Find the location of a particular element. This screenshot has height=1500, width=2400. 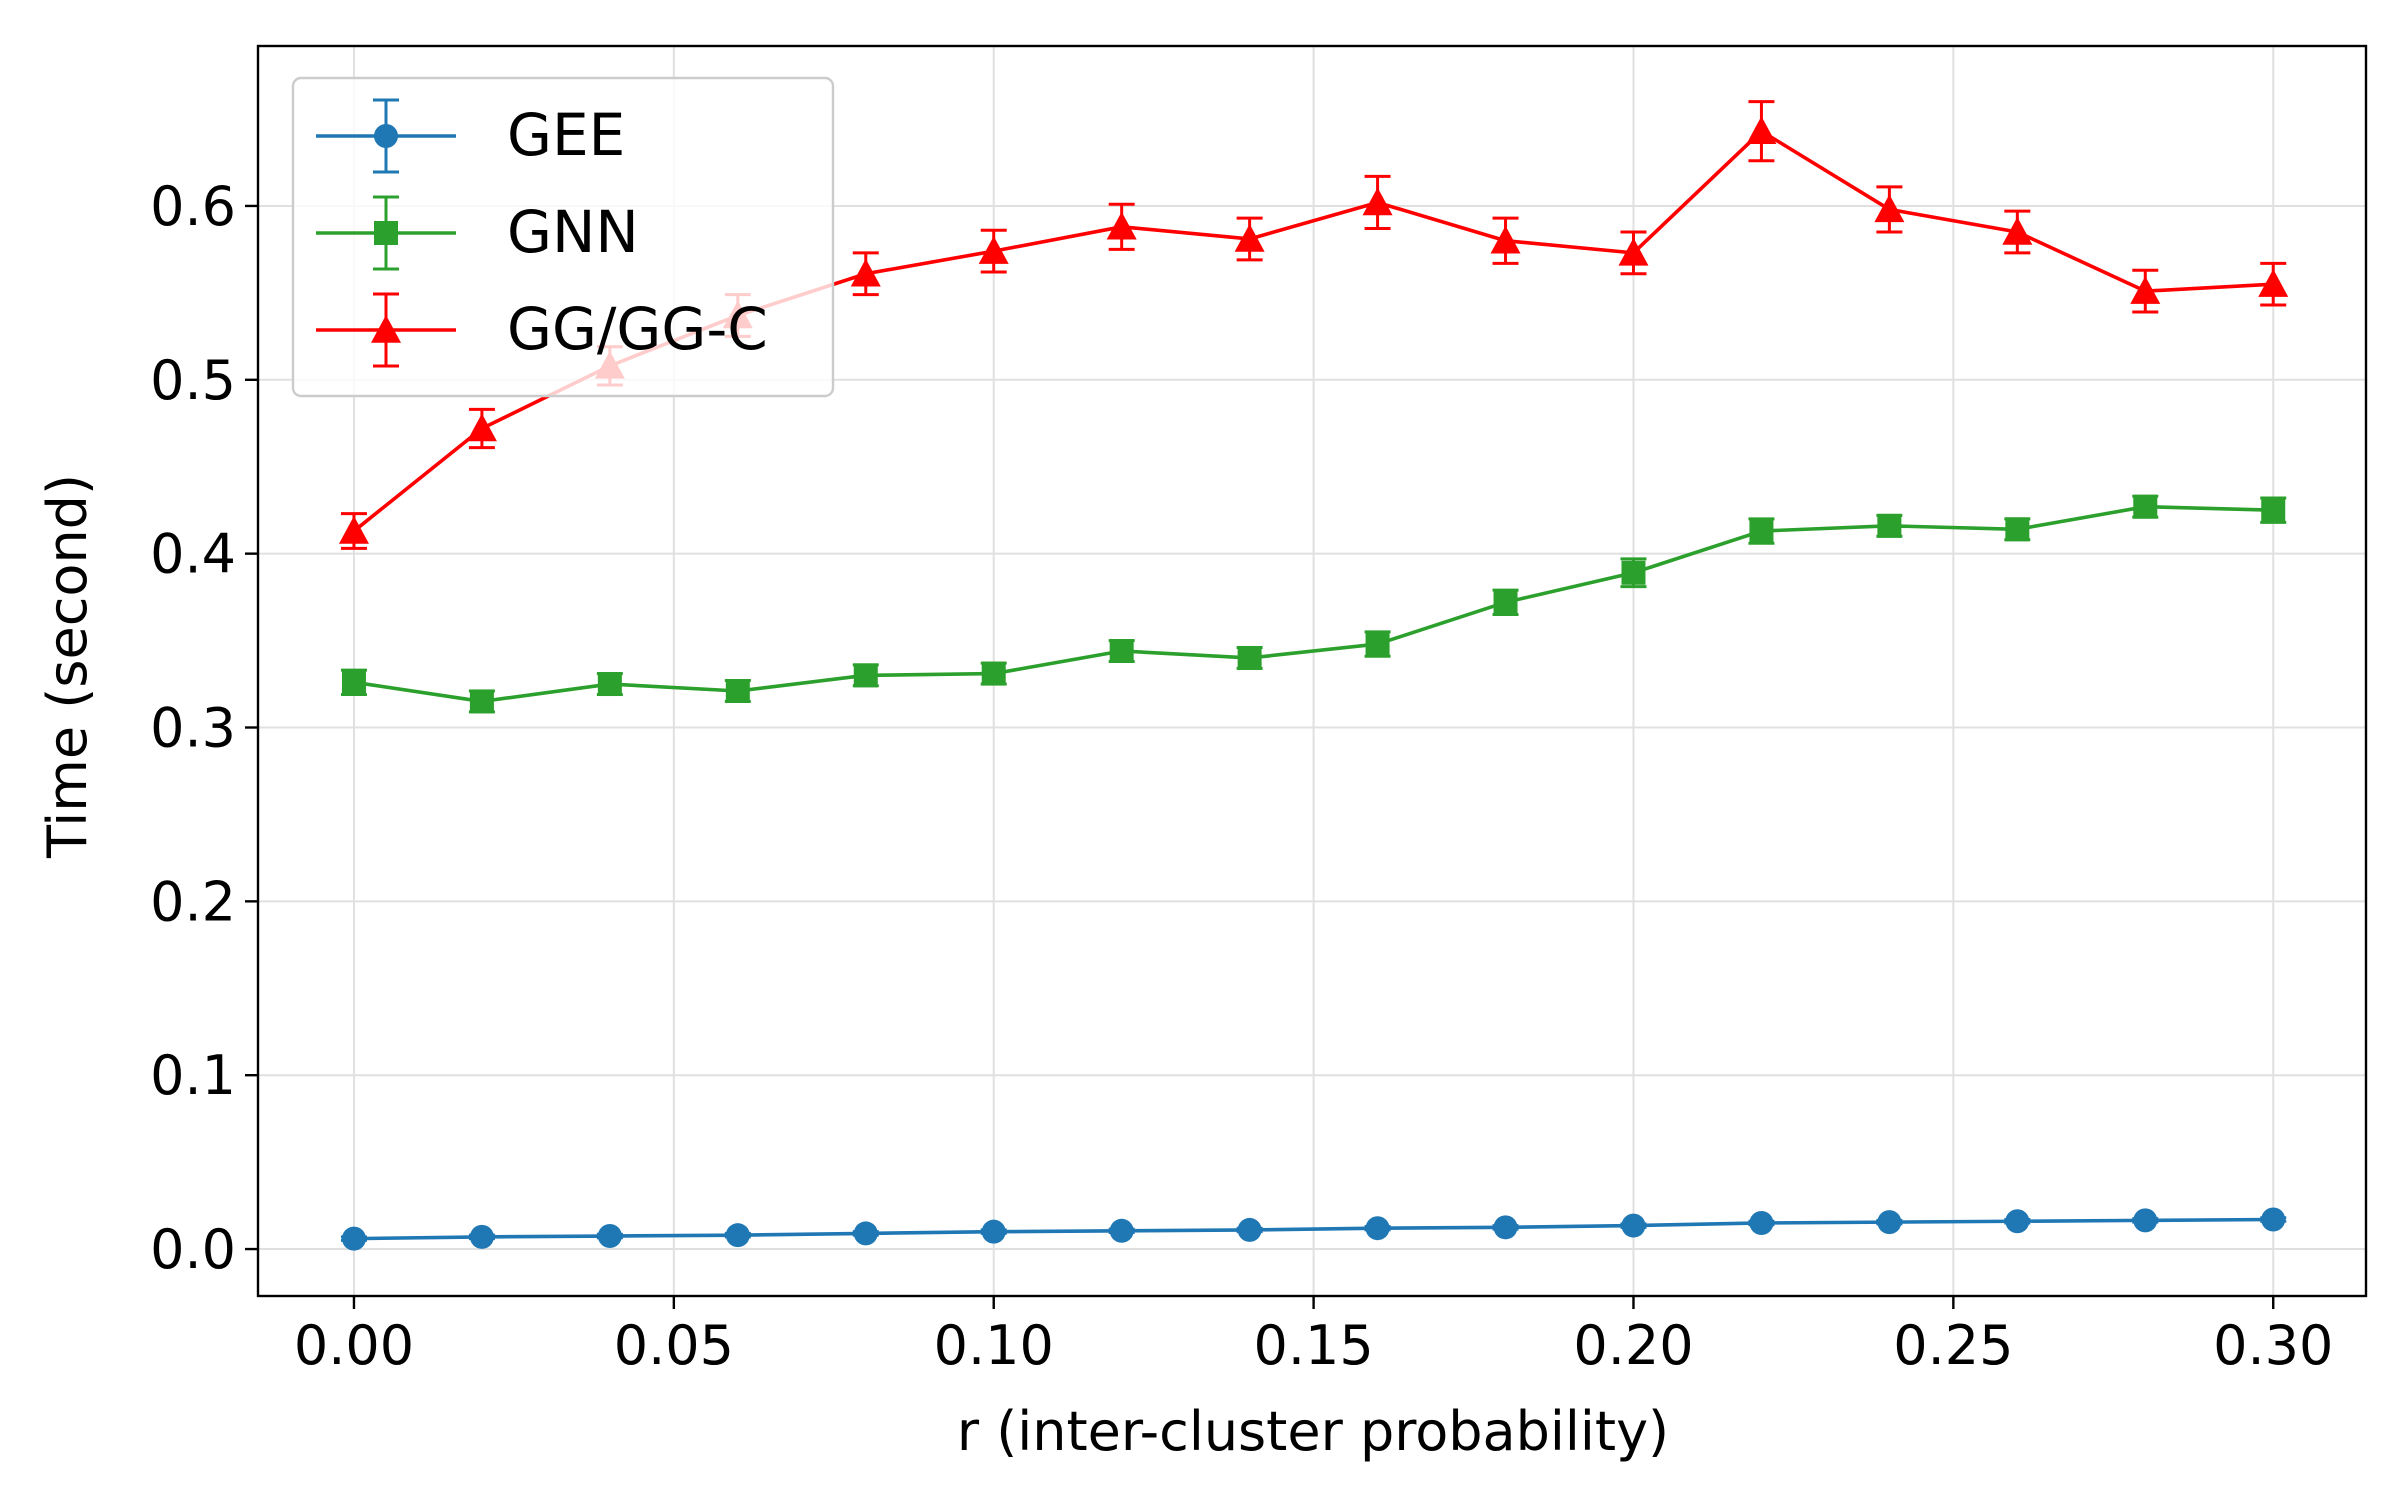

legend-box is located at coordinates (563, 237).